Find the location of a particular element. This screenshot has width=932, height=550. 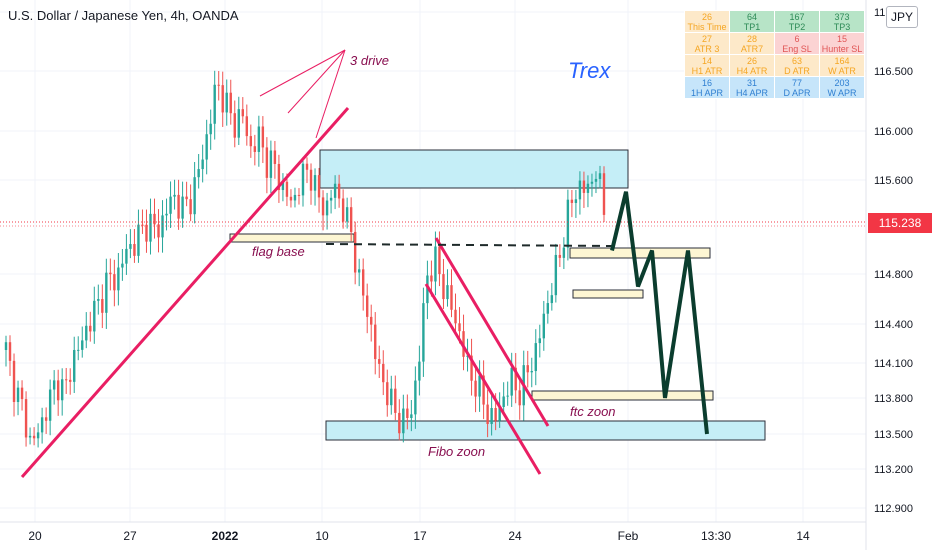

x-tick-label: 13:30 is located at coordinates (716, 536).